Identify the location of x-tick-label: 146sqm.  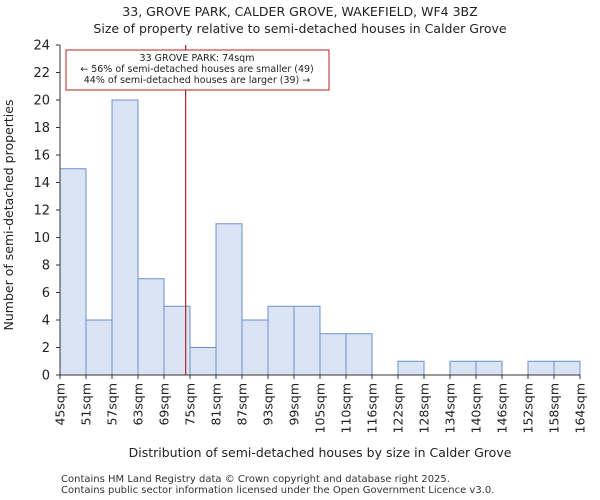
(502, 408).